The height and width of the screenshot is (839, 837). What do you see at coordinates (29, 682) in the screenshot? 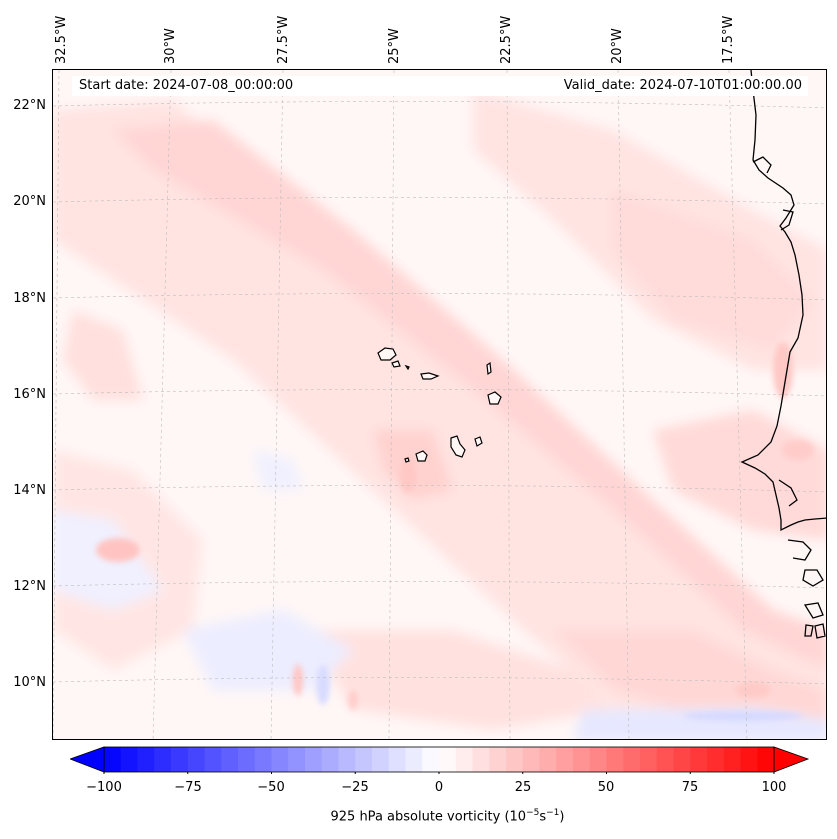
I see `lat-label-10n: 10°N` at bounding box center [29, 682].